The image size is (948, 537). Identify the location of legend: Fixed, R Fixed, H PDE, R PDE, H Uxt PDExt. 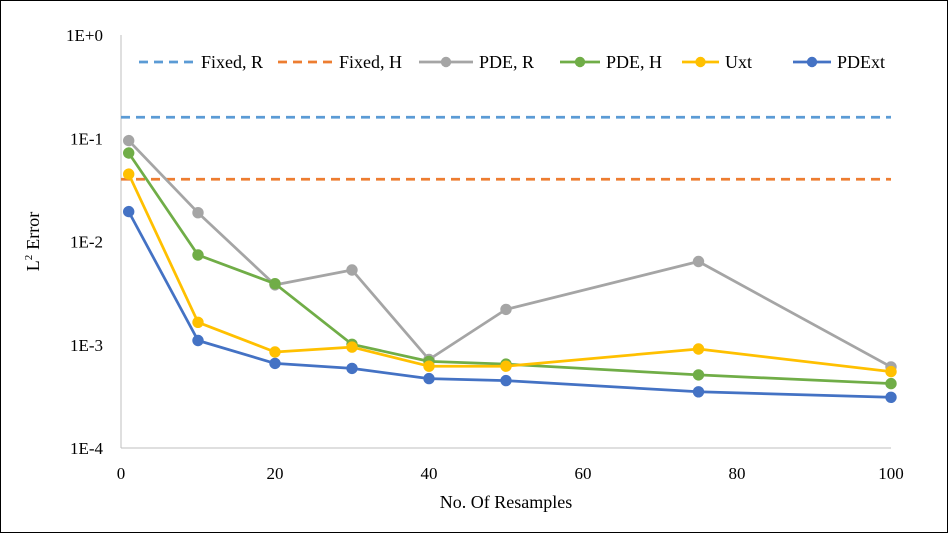
(512, 62).